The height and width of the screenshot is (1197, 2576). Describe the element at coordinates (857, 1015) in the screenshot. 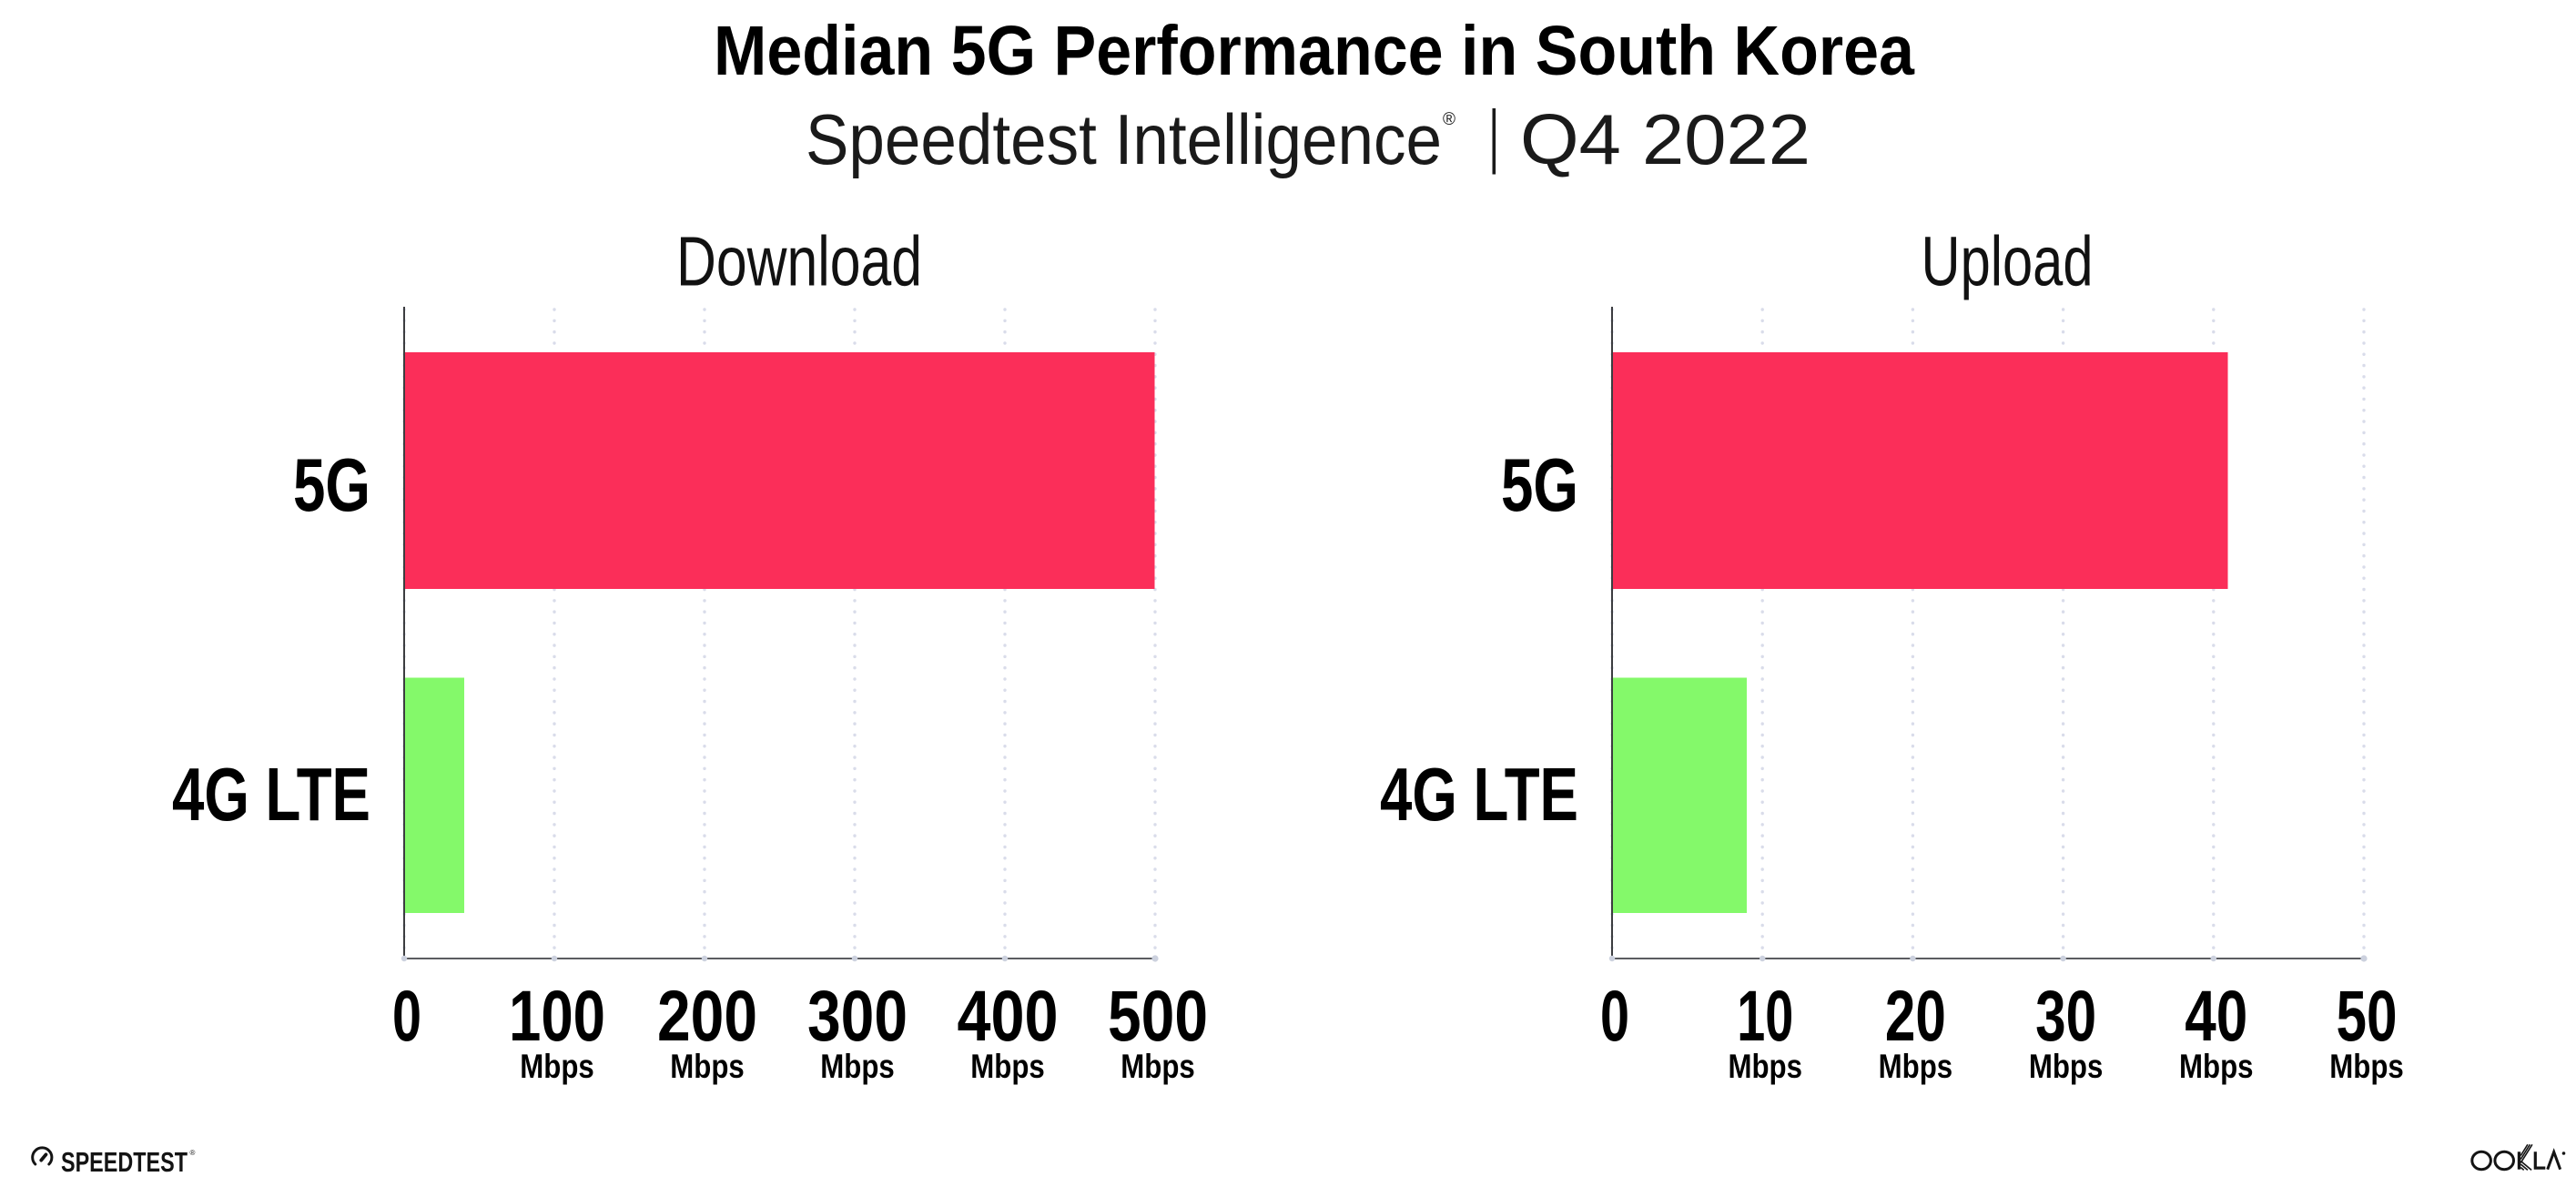

I see `svg-text: 300` at that location.